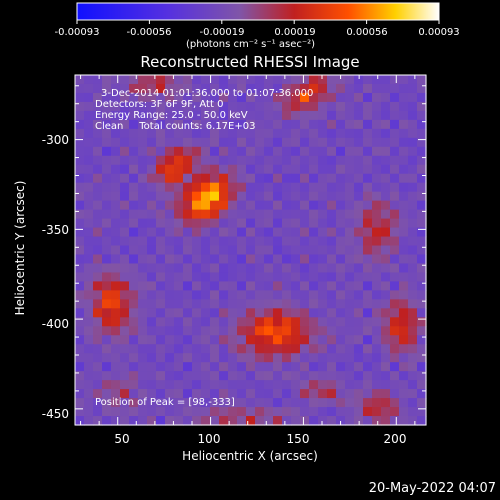 This screenshot has height=500, width=500. What do you see at coordinates (295, 32) in the screenshot?
I see `colorbar-tick-label: 0.00019` at bounding box center [295, 32].